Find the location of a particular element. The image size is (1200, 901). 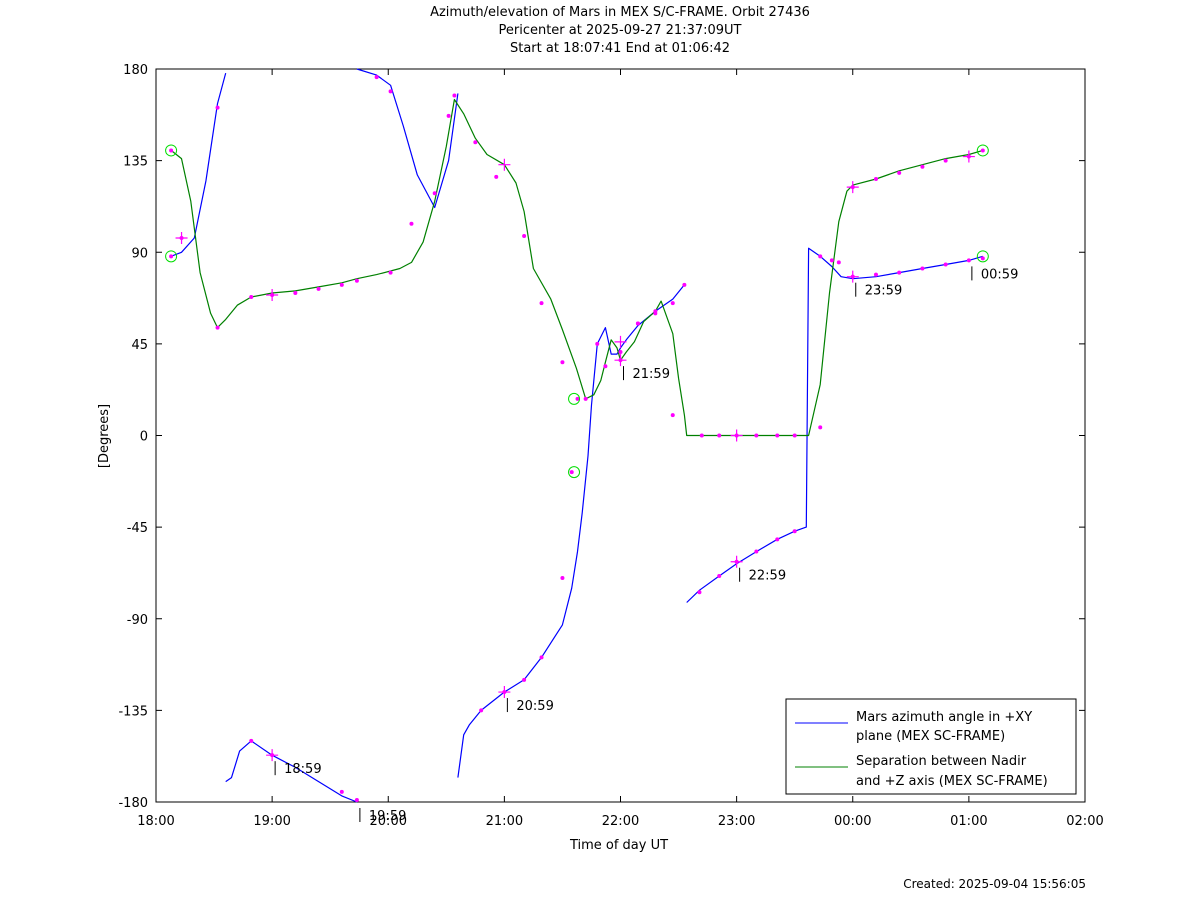

y-tick-label: 0 is located at coordinates (144, 437).